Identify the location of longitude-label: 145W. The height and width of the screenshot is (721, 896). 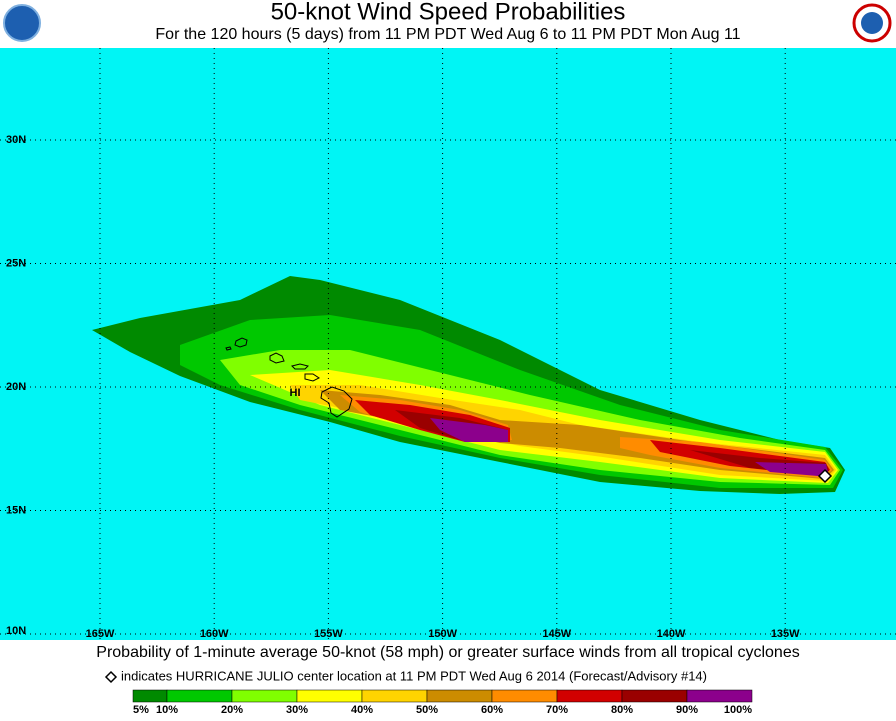
(556, 634).